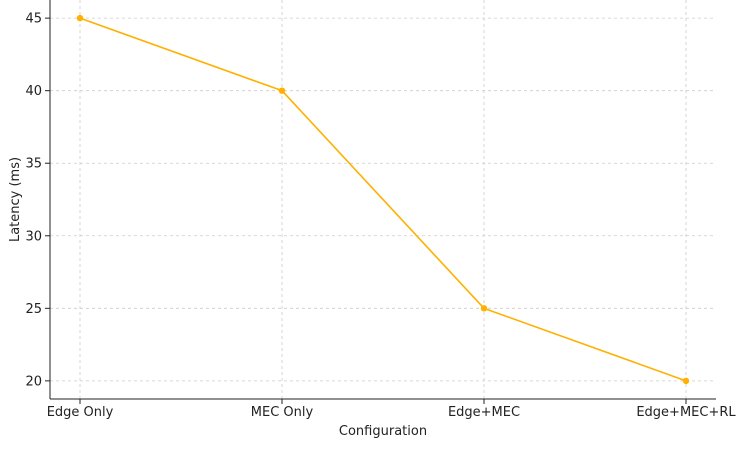  Describe the element at coordinates (33, 91) in the screenshot. I see `y-tick-label: 40` at that location.